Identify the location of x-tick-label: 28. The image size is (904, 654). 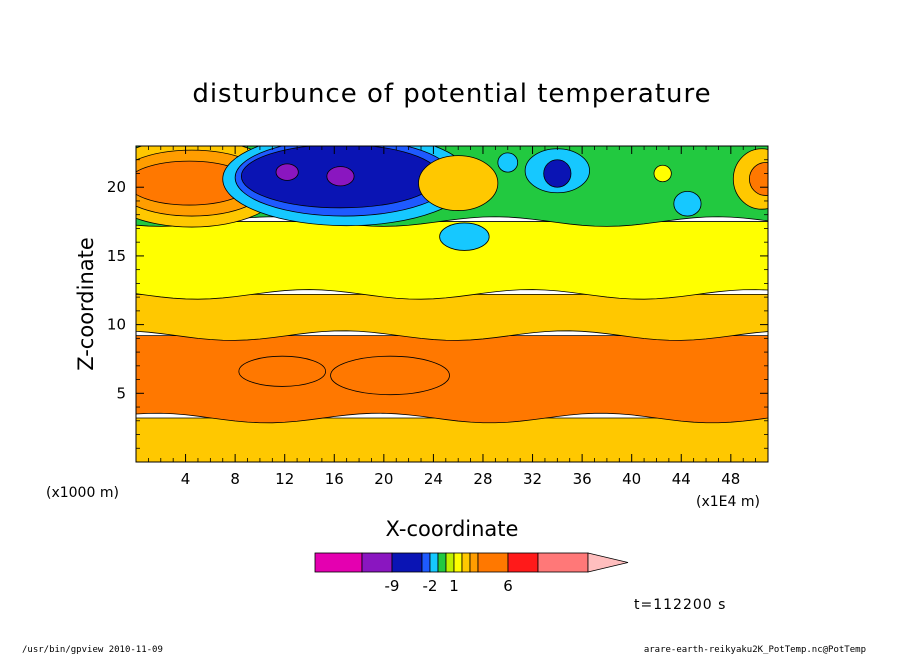
(482, 479).